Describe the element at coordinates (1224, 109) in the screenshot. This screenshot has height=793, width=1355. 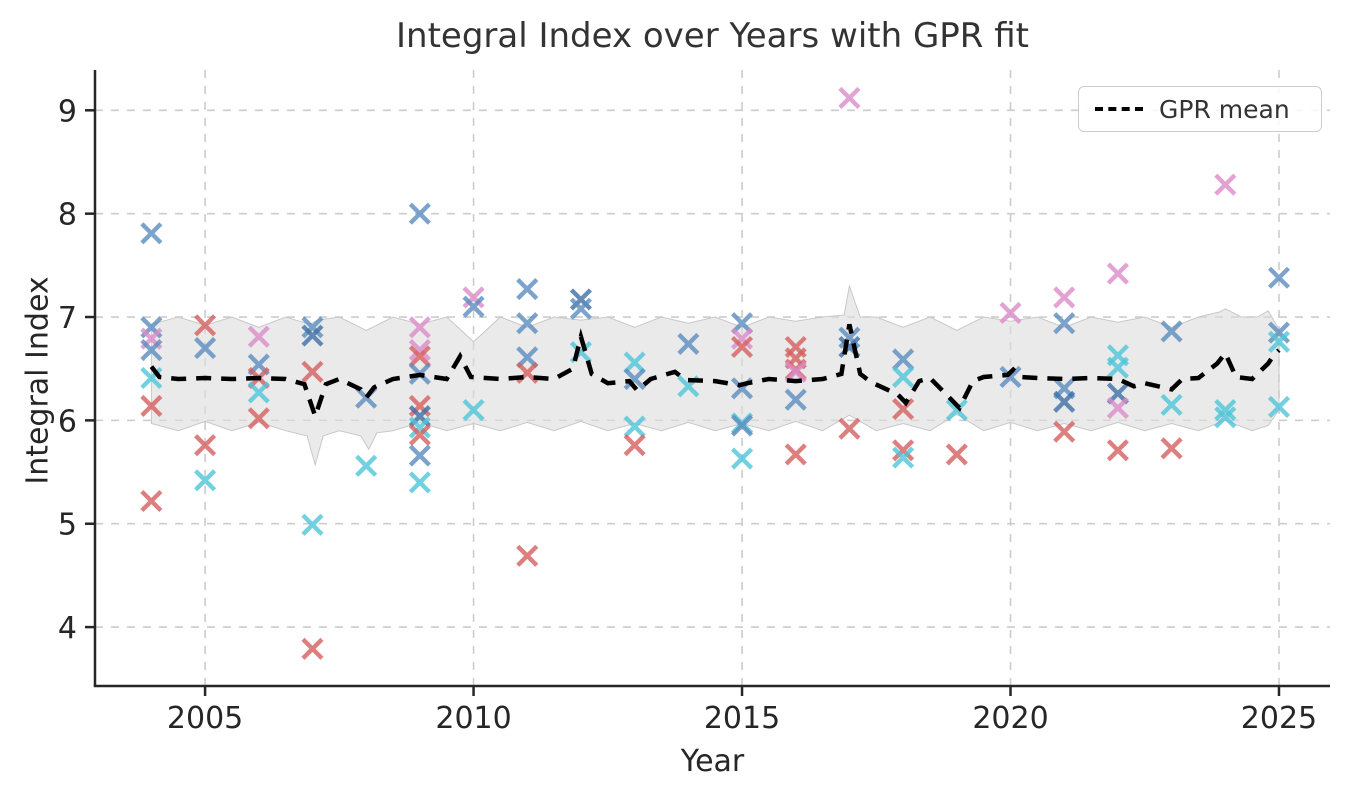
I see `legend-label: GPR mean` at that location.